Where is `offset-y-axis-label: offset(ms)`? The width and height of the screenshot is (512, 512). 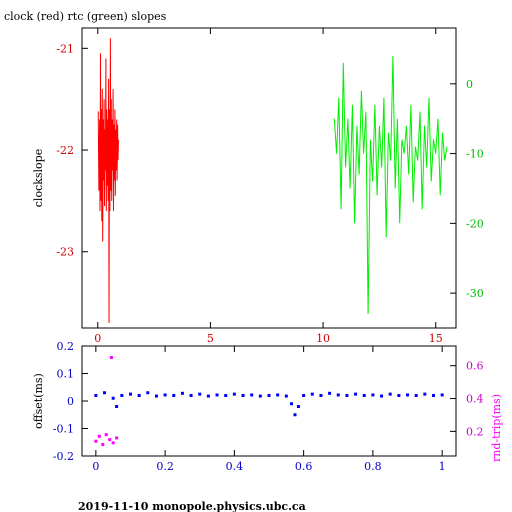
offset-y-axis-label: offset(ms) is located at coordinates (38, 401).